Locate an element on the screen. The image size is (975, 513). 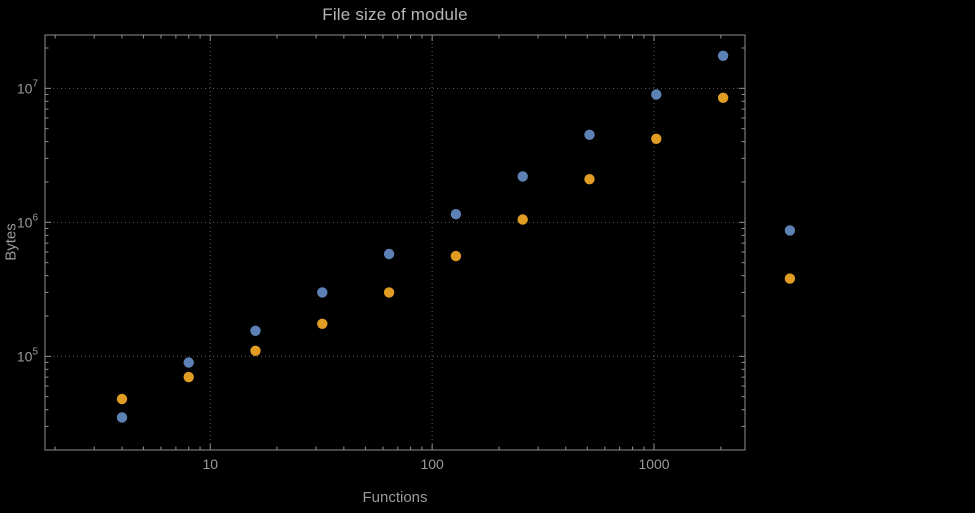
x-axis-label: Functions is located at coordinates (395, 497).